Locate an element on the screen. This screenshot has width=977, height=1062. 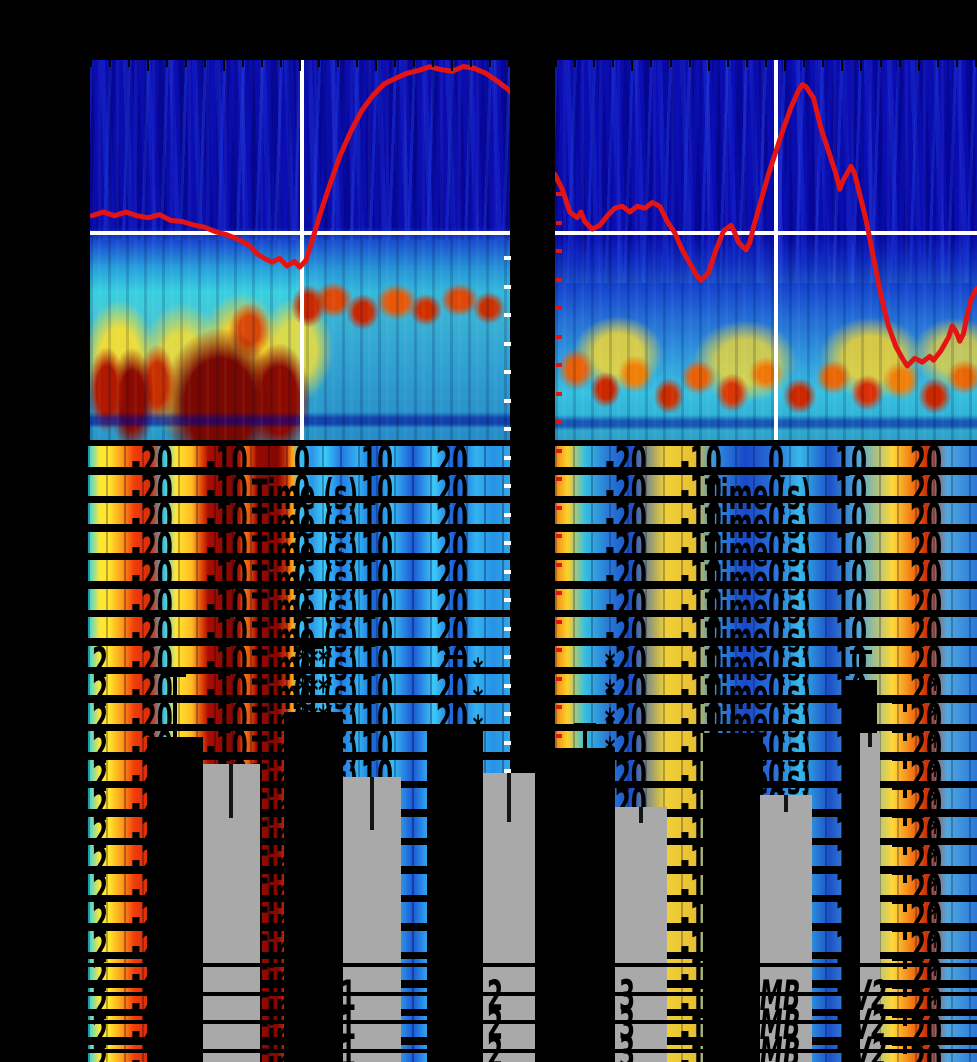
bar-group-label: 3 is located at coordinates (627, 1024).